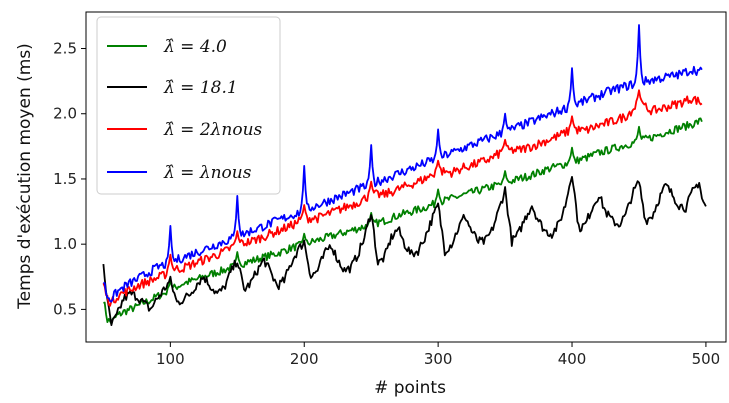 Image resolution: width=729 pixels, height=403 pixels. Describe the element at coordinates (65, 309) in the screenshot. I see `y-tick-label: 0.5` at that location.